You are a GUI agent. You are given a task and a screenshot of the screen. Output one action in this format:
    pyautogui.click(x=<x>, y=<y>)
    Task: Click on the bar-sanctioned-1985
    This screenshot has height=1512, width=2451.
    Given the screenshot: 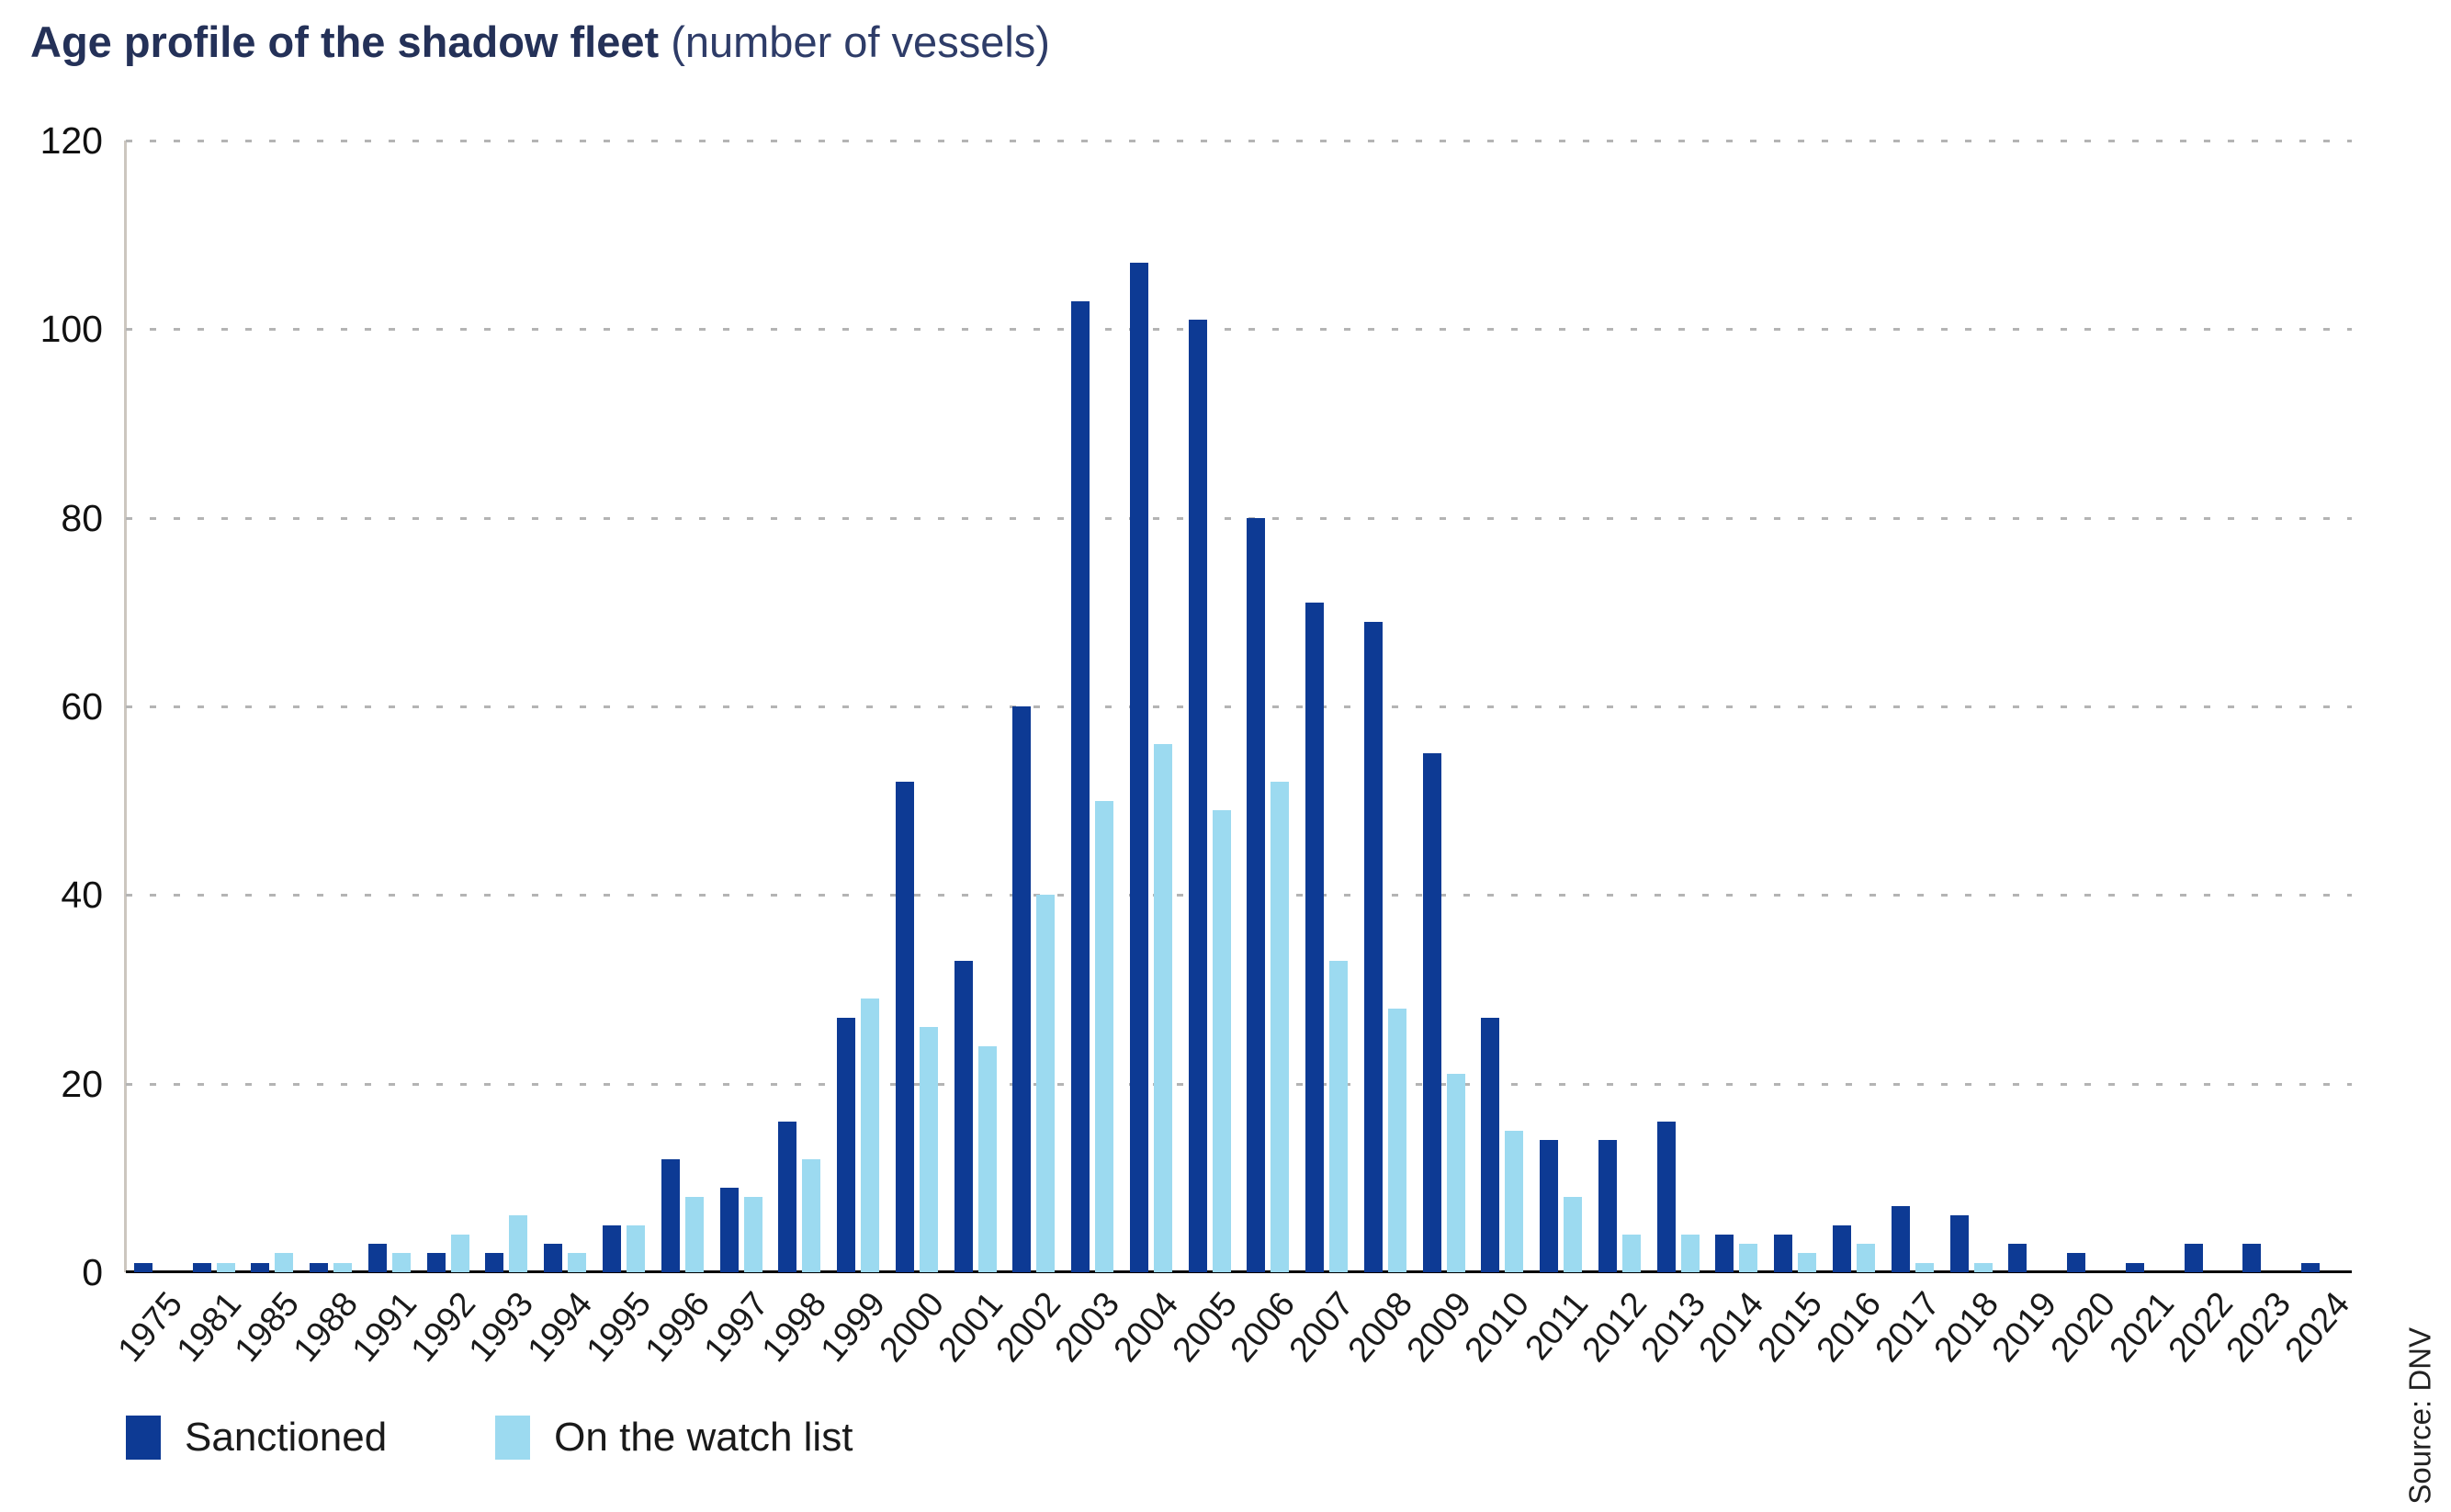 What is the action you would take?
    pyautogui.click(x=260, y=1267)
    